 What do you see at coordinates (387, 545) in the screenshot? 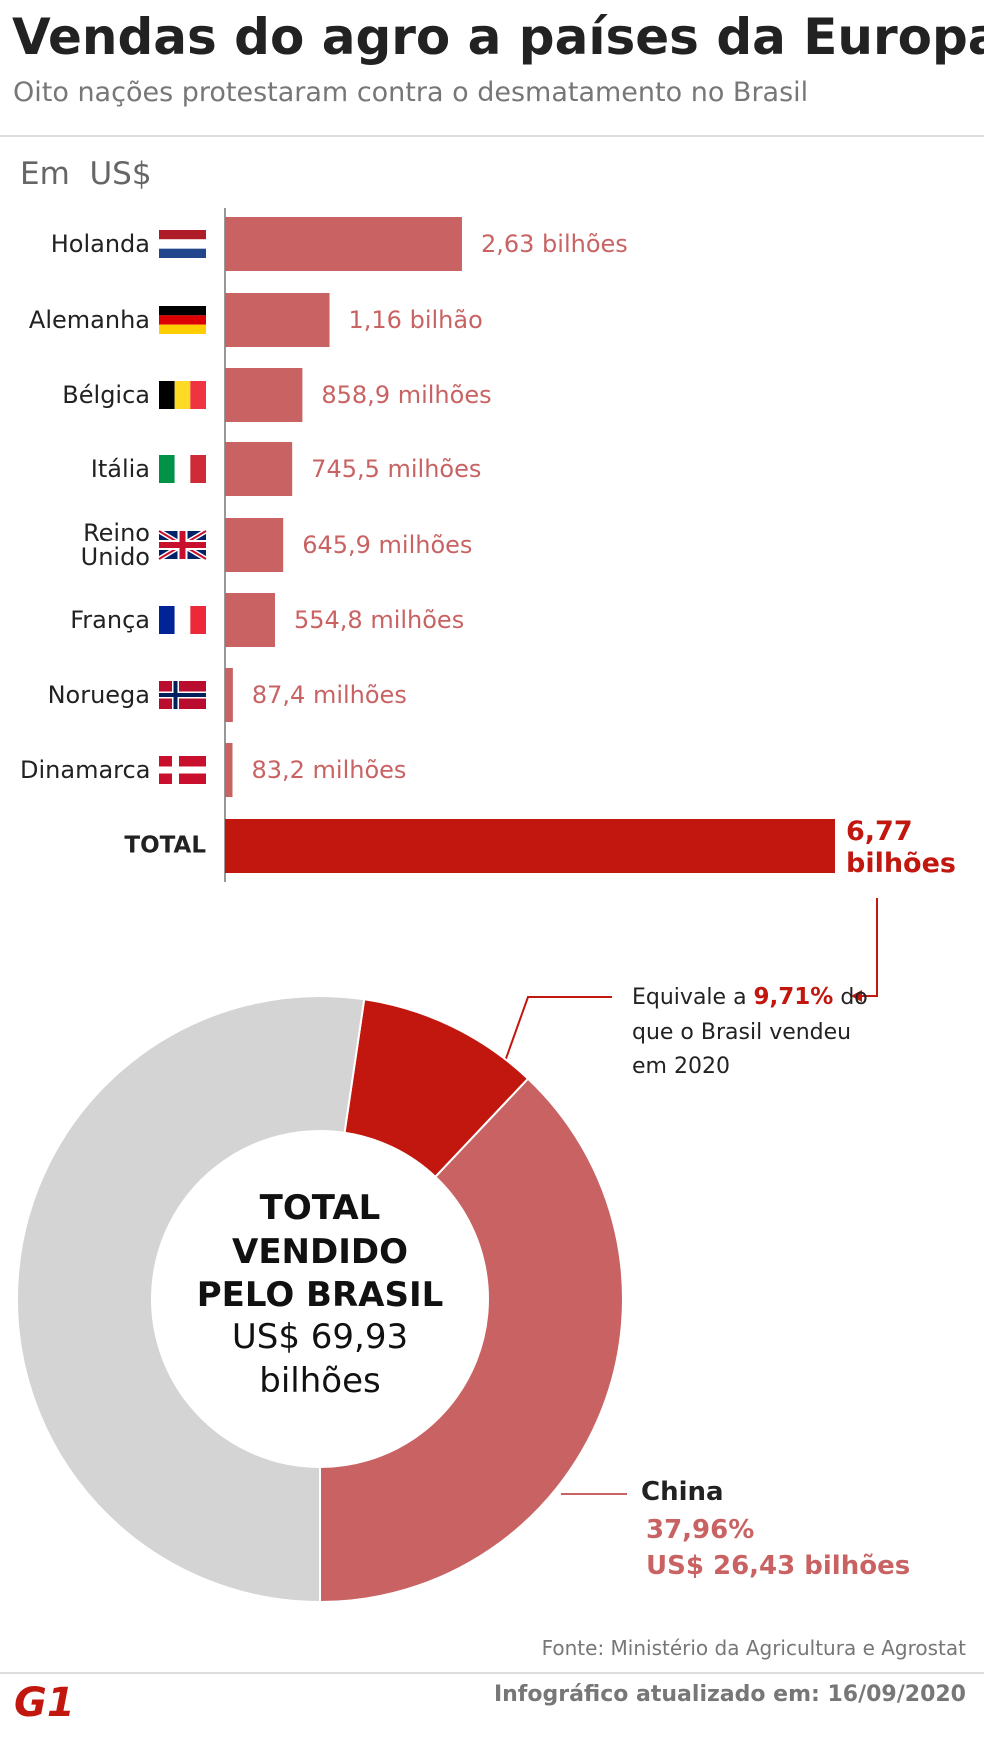
I see `value-label: 645,9 milhões` at bounding box center [387, 545].